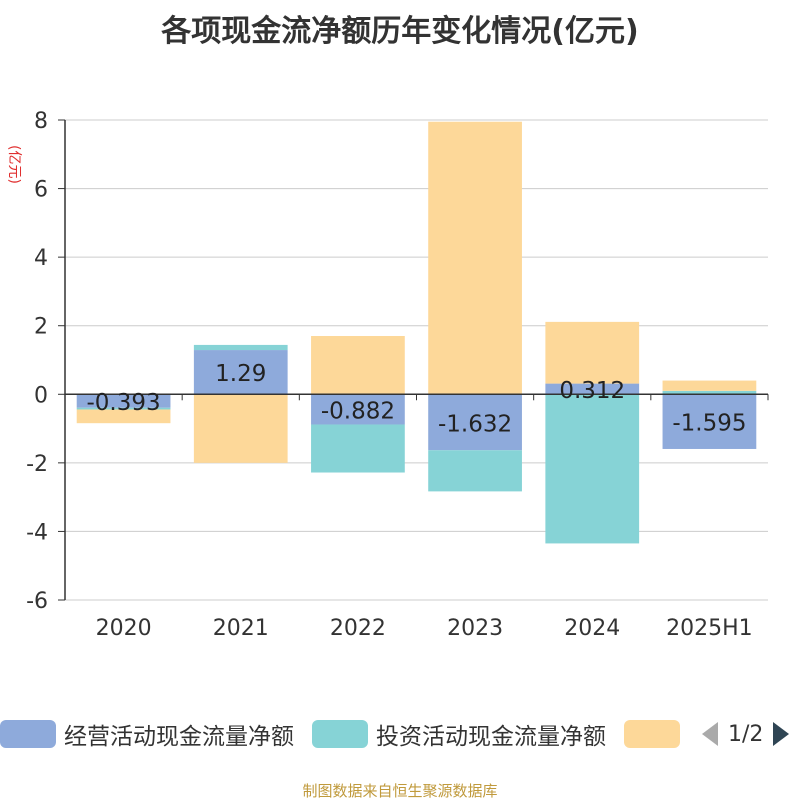  I want to click on bar-operating-2020, so click(123, 401).